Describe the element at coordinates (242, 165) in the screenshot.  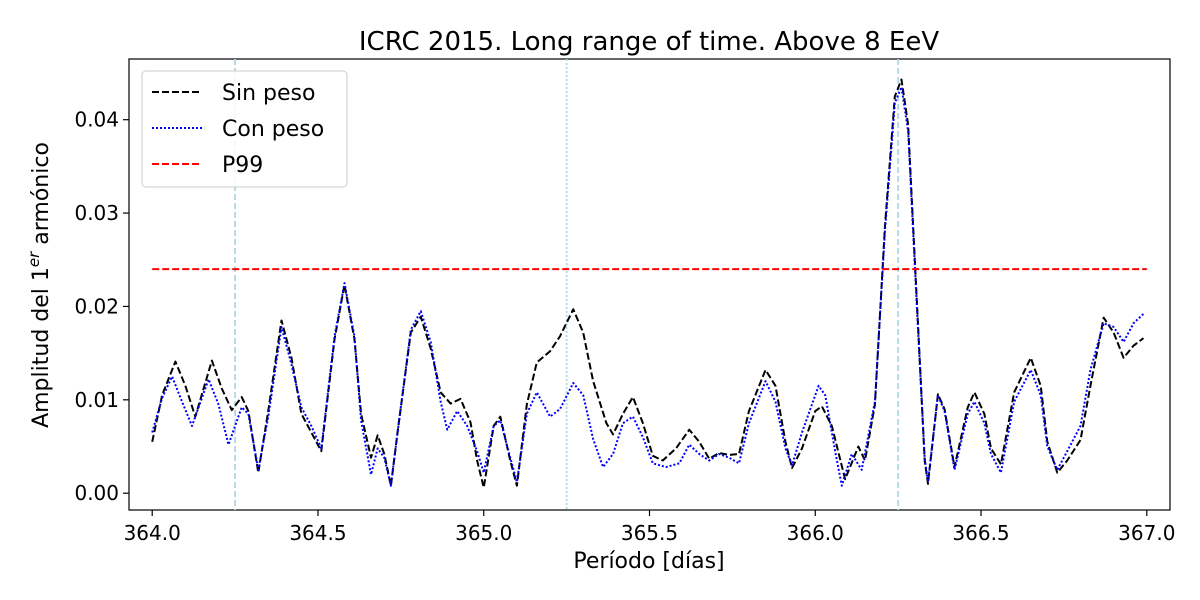
I see `legend-label-p99: P99` at that location.